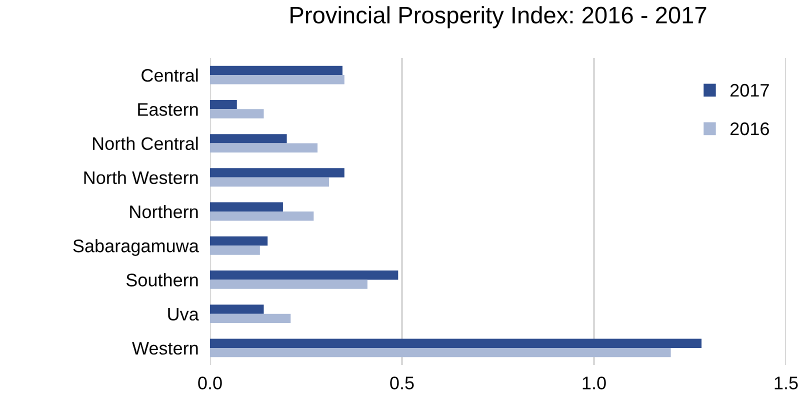  What do you see at coordinates (162, 279) in the screenshot?
I see `y-tick-label: Southern` at bounding box center [162, 279].